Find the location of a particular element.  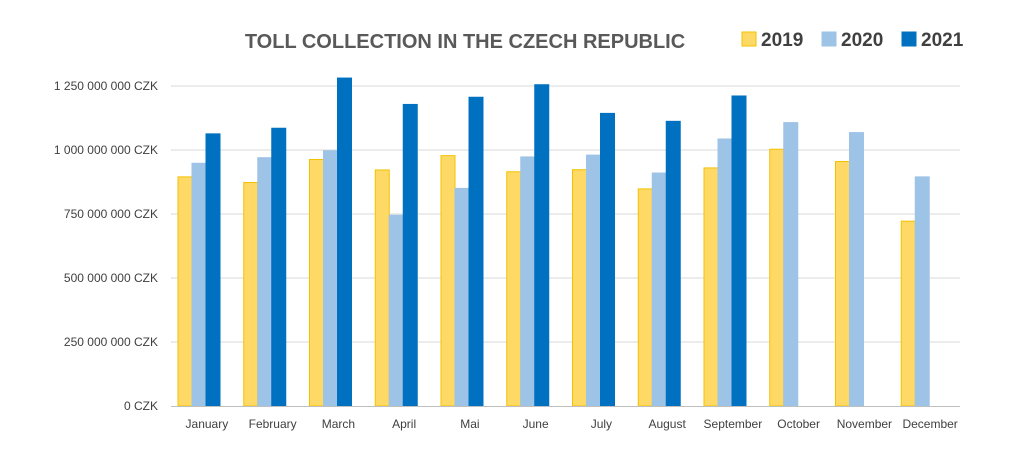

legend-swatch-2019 is located at coordinates (749, 39).